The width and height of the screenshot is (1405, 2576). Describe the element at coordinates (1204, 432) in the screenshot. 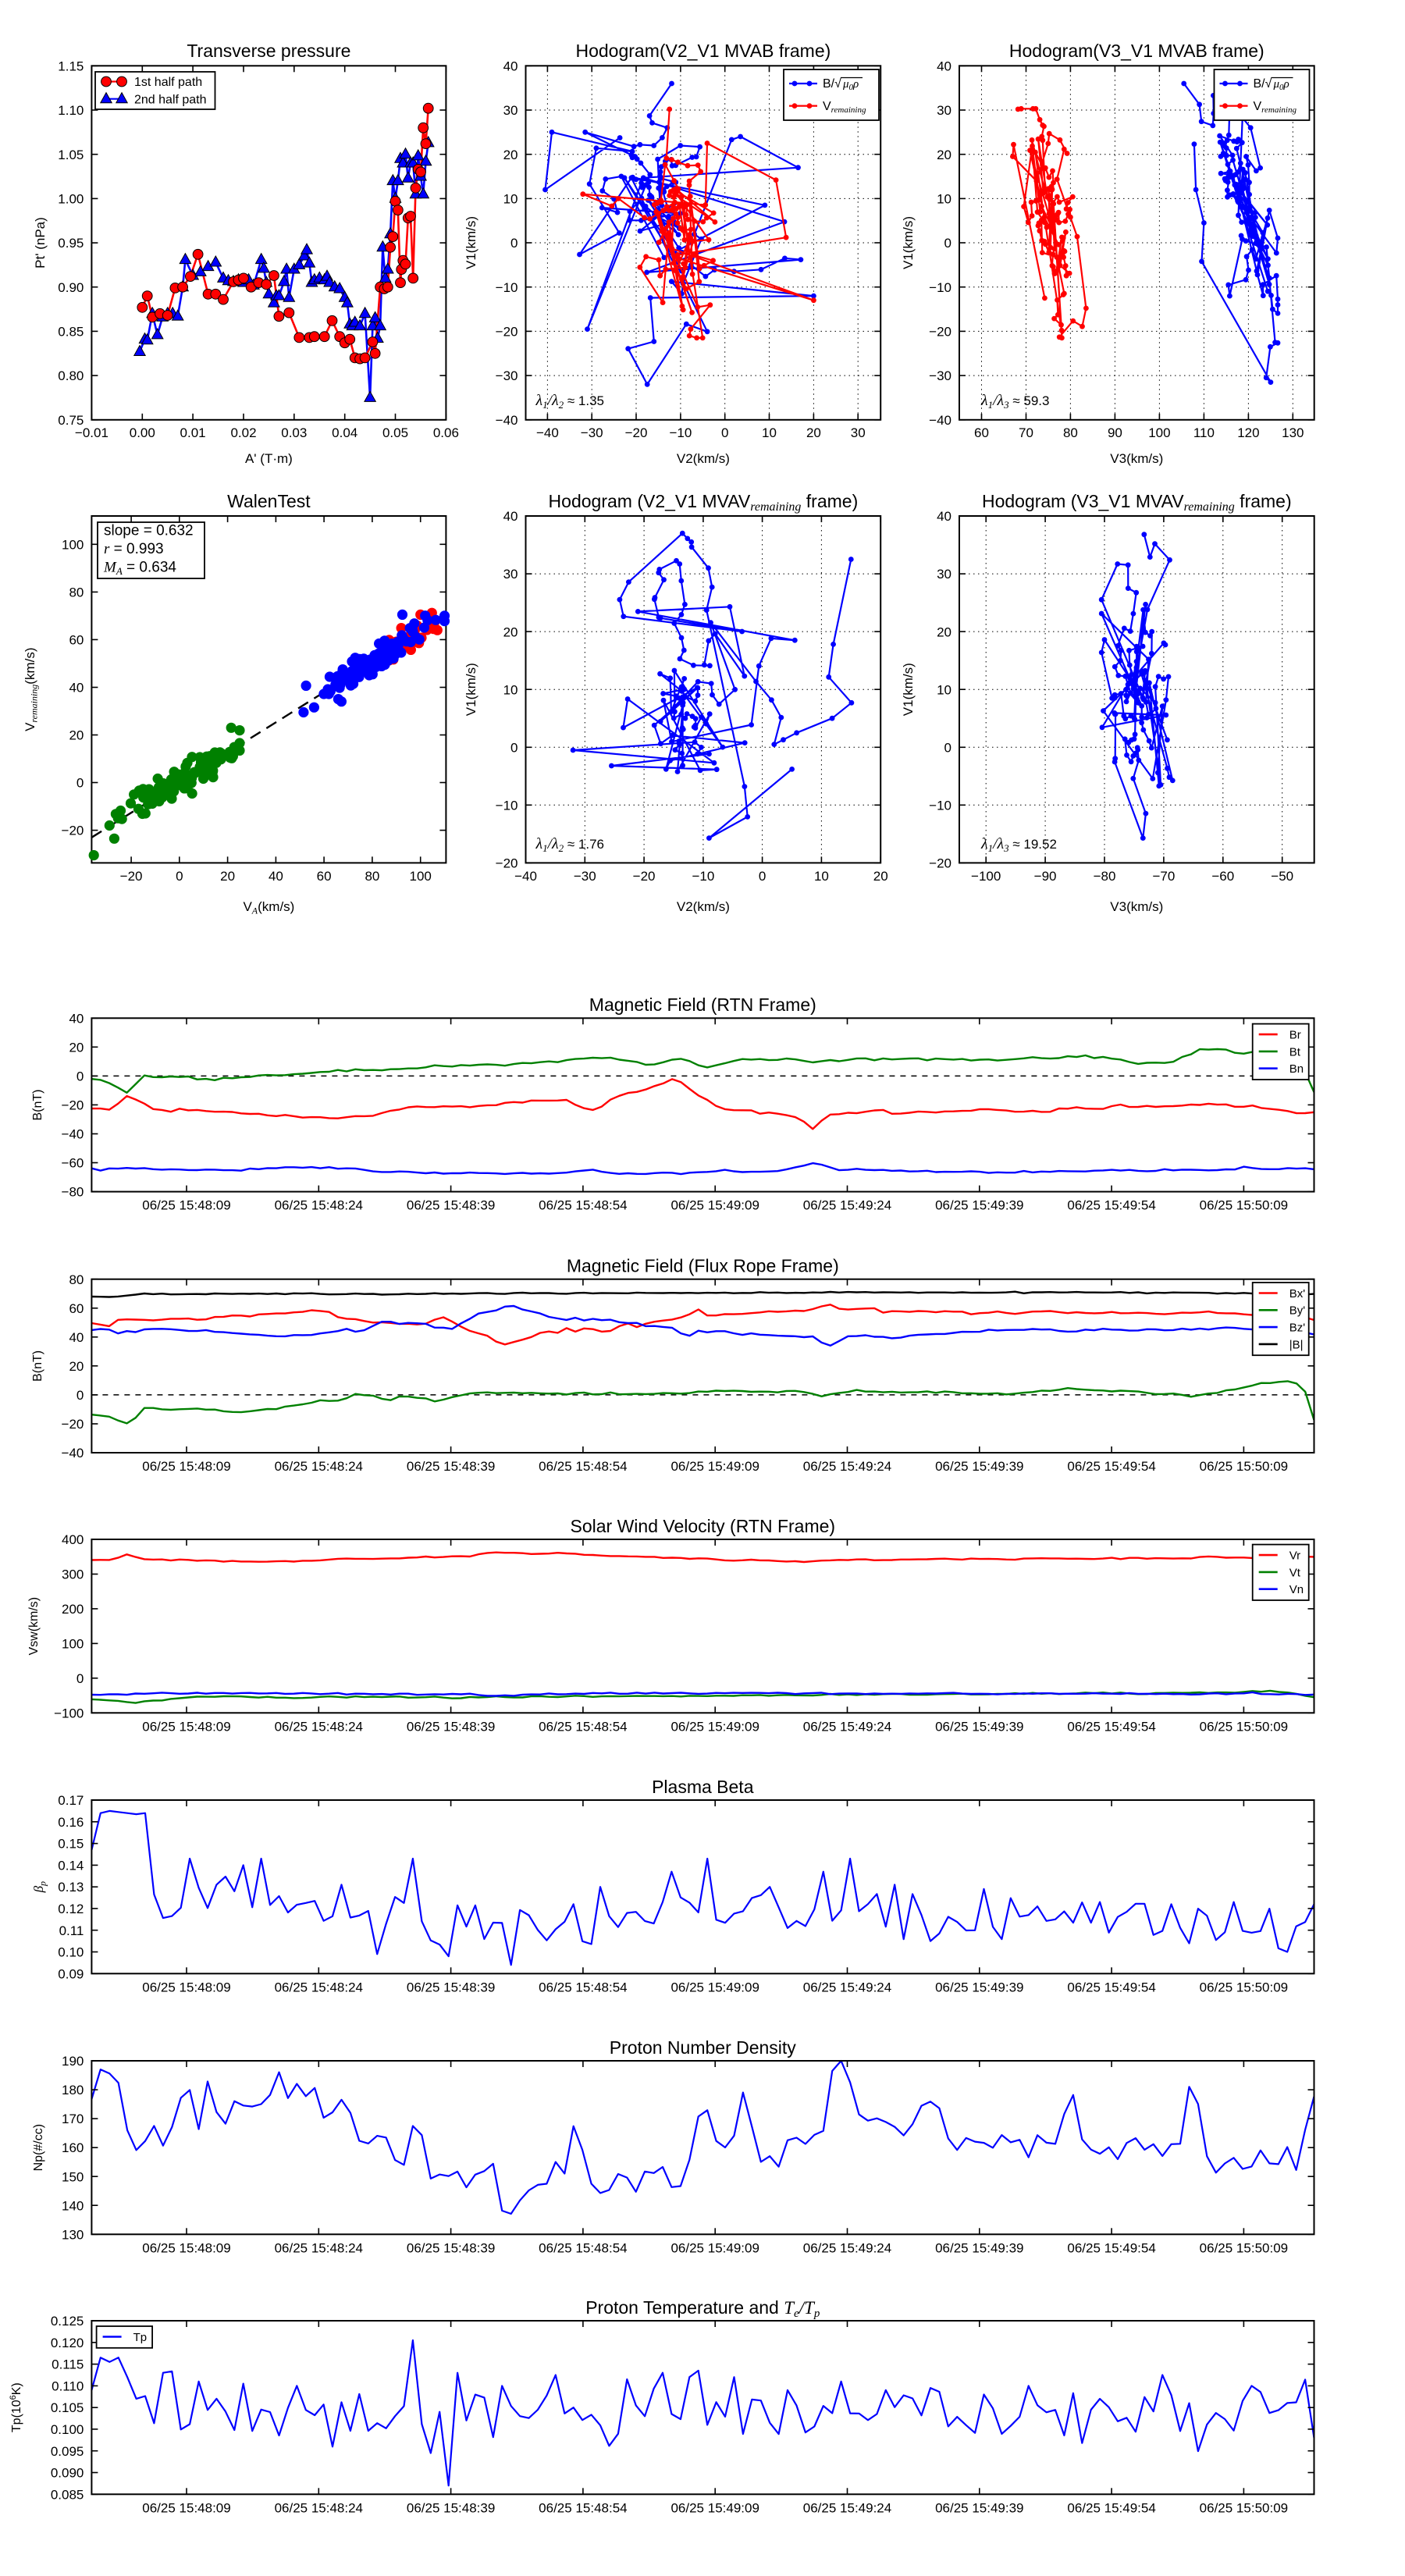

I see `svg-text: 110` at that location.